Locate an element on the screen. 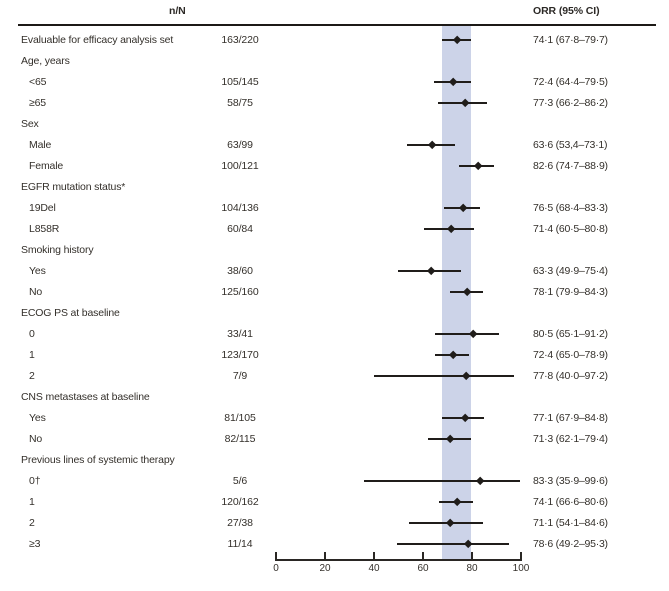 The width and height of the screenshot is (669, 591). axis-tick-label: 60 is located at coordinates (423, 568).